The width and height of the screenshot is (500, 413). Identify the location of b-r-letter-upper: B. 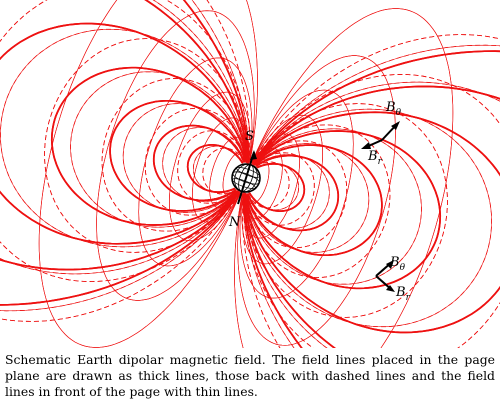
(372, 156).